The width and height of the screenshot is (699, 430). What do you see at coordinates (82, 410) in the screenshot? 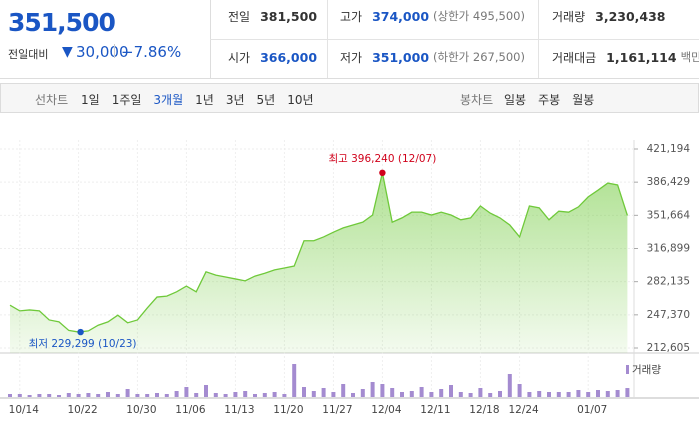
I see `x-tick-label: 10/22` at bounding box center [82, 410].